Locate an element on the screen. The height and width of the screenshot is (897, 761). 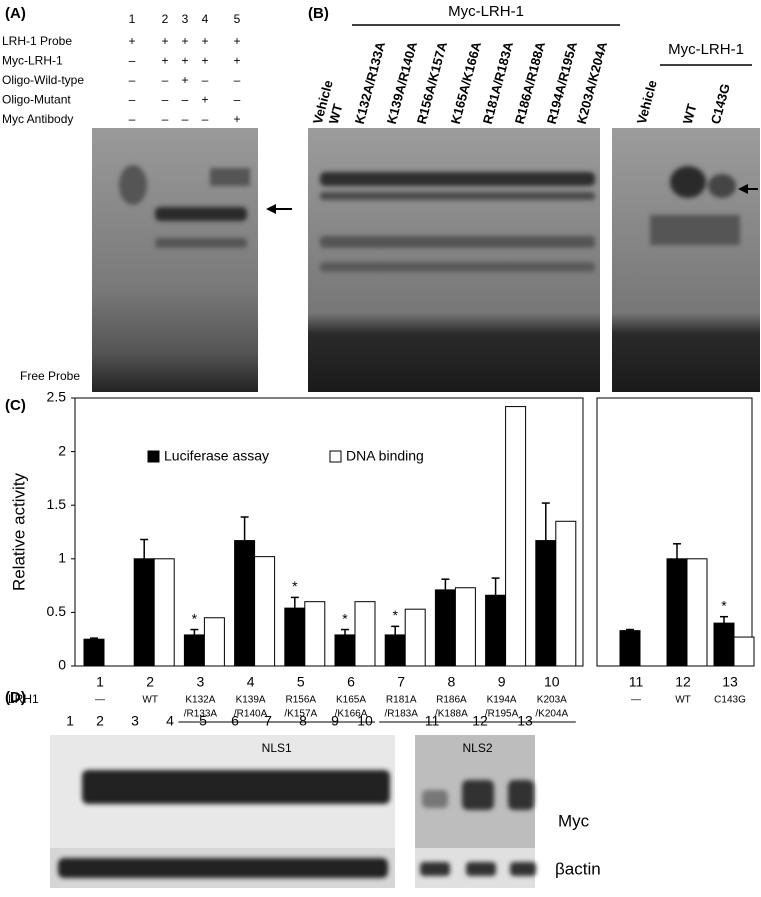
lane-number: 6 is located at coordinates (235, 721).